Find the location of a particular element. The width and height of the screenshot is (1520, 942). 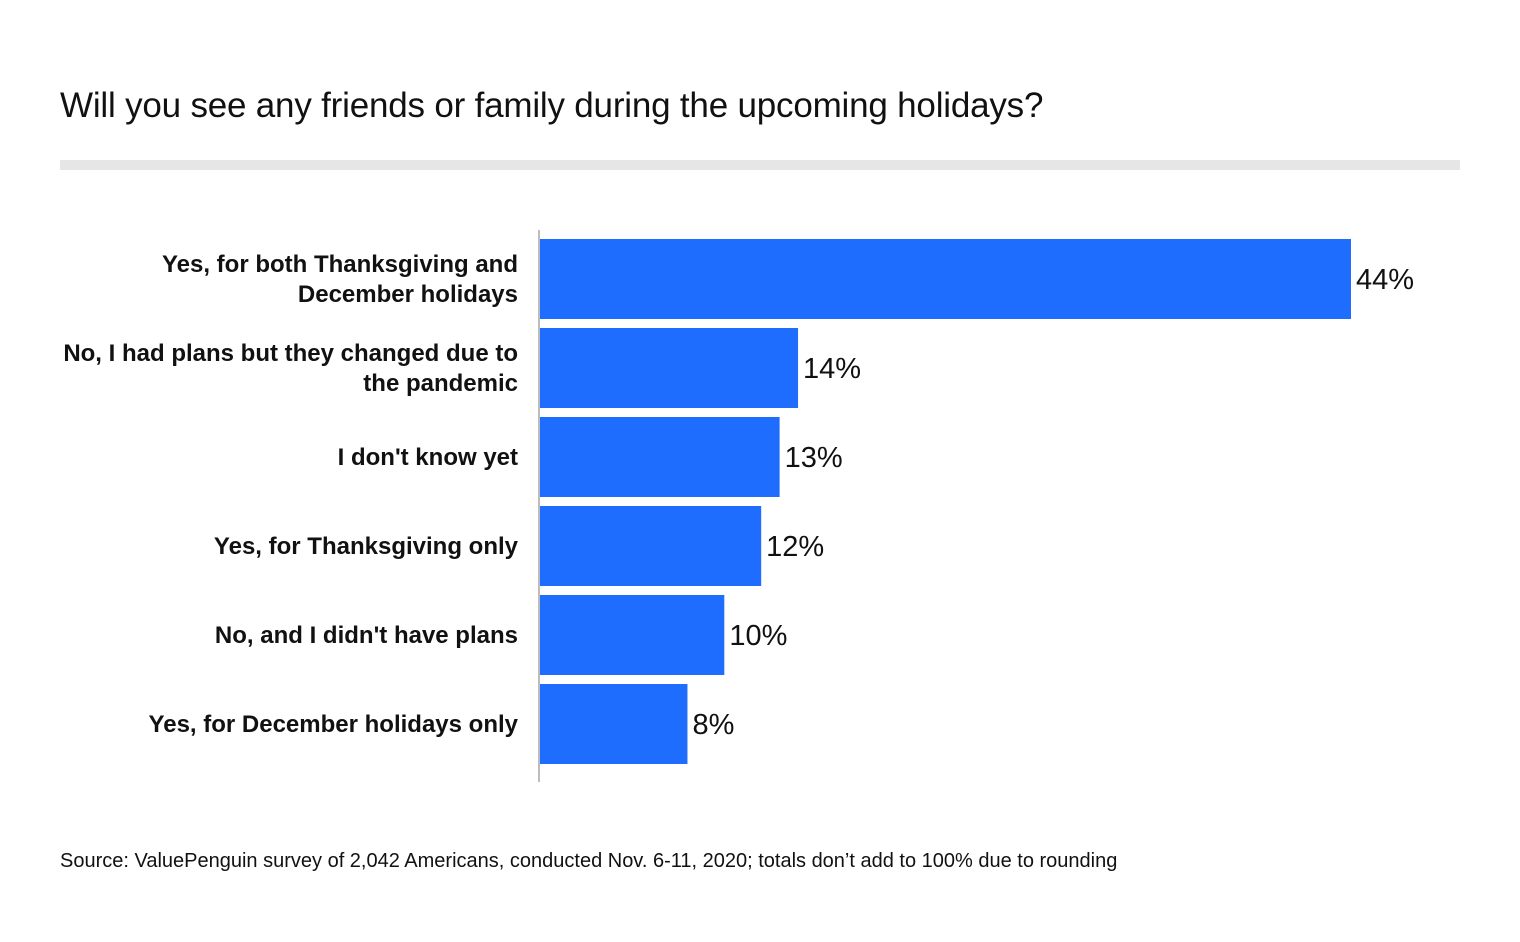

category-label-6: Yes, for December holidays only is located at coordinates (334, 724).